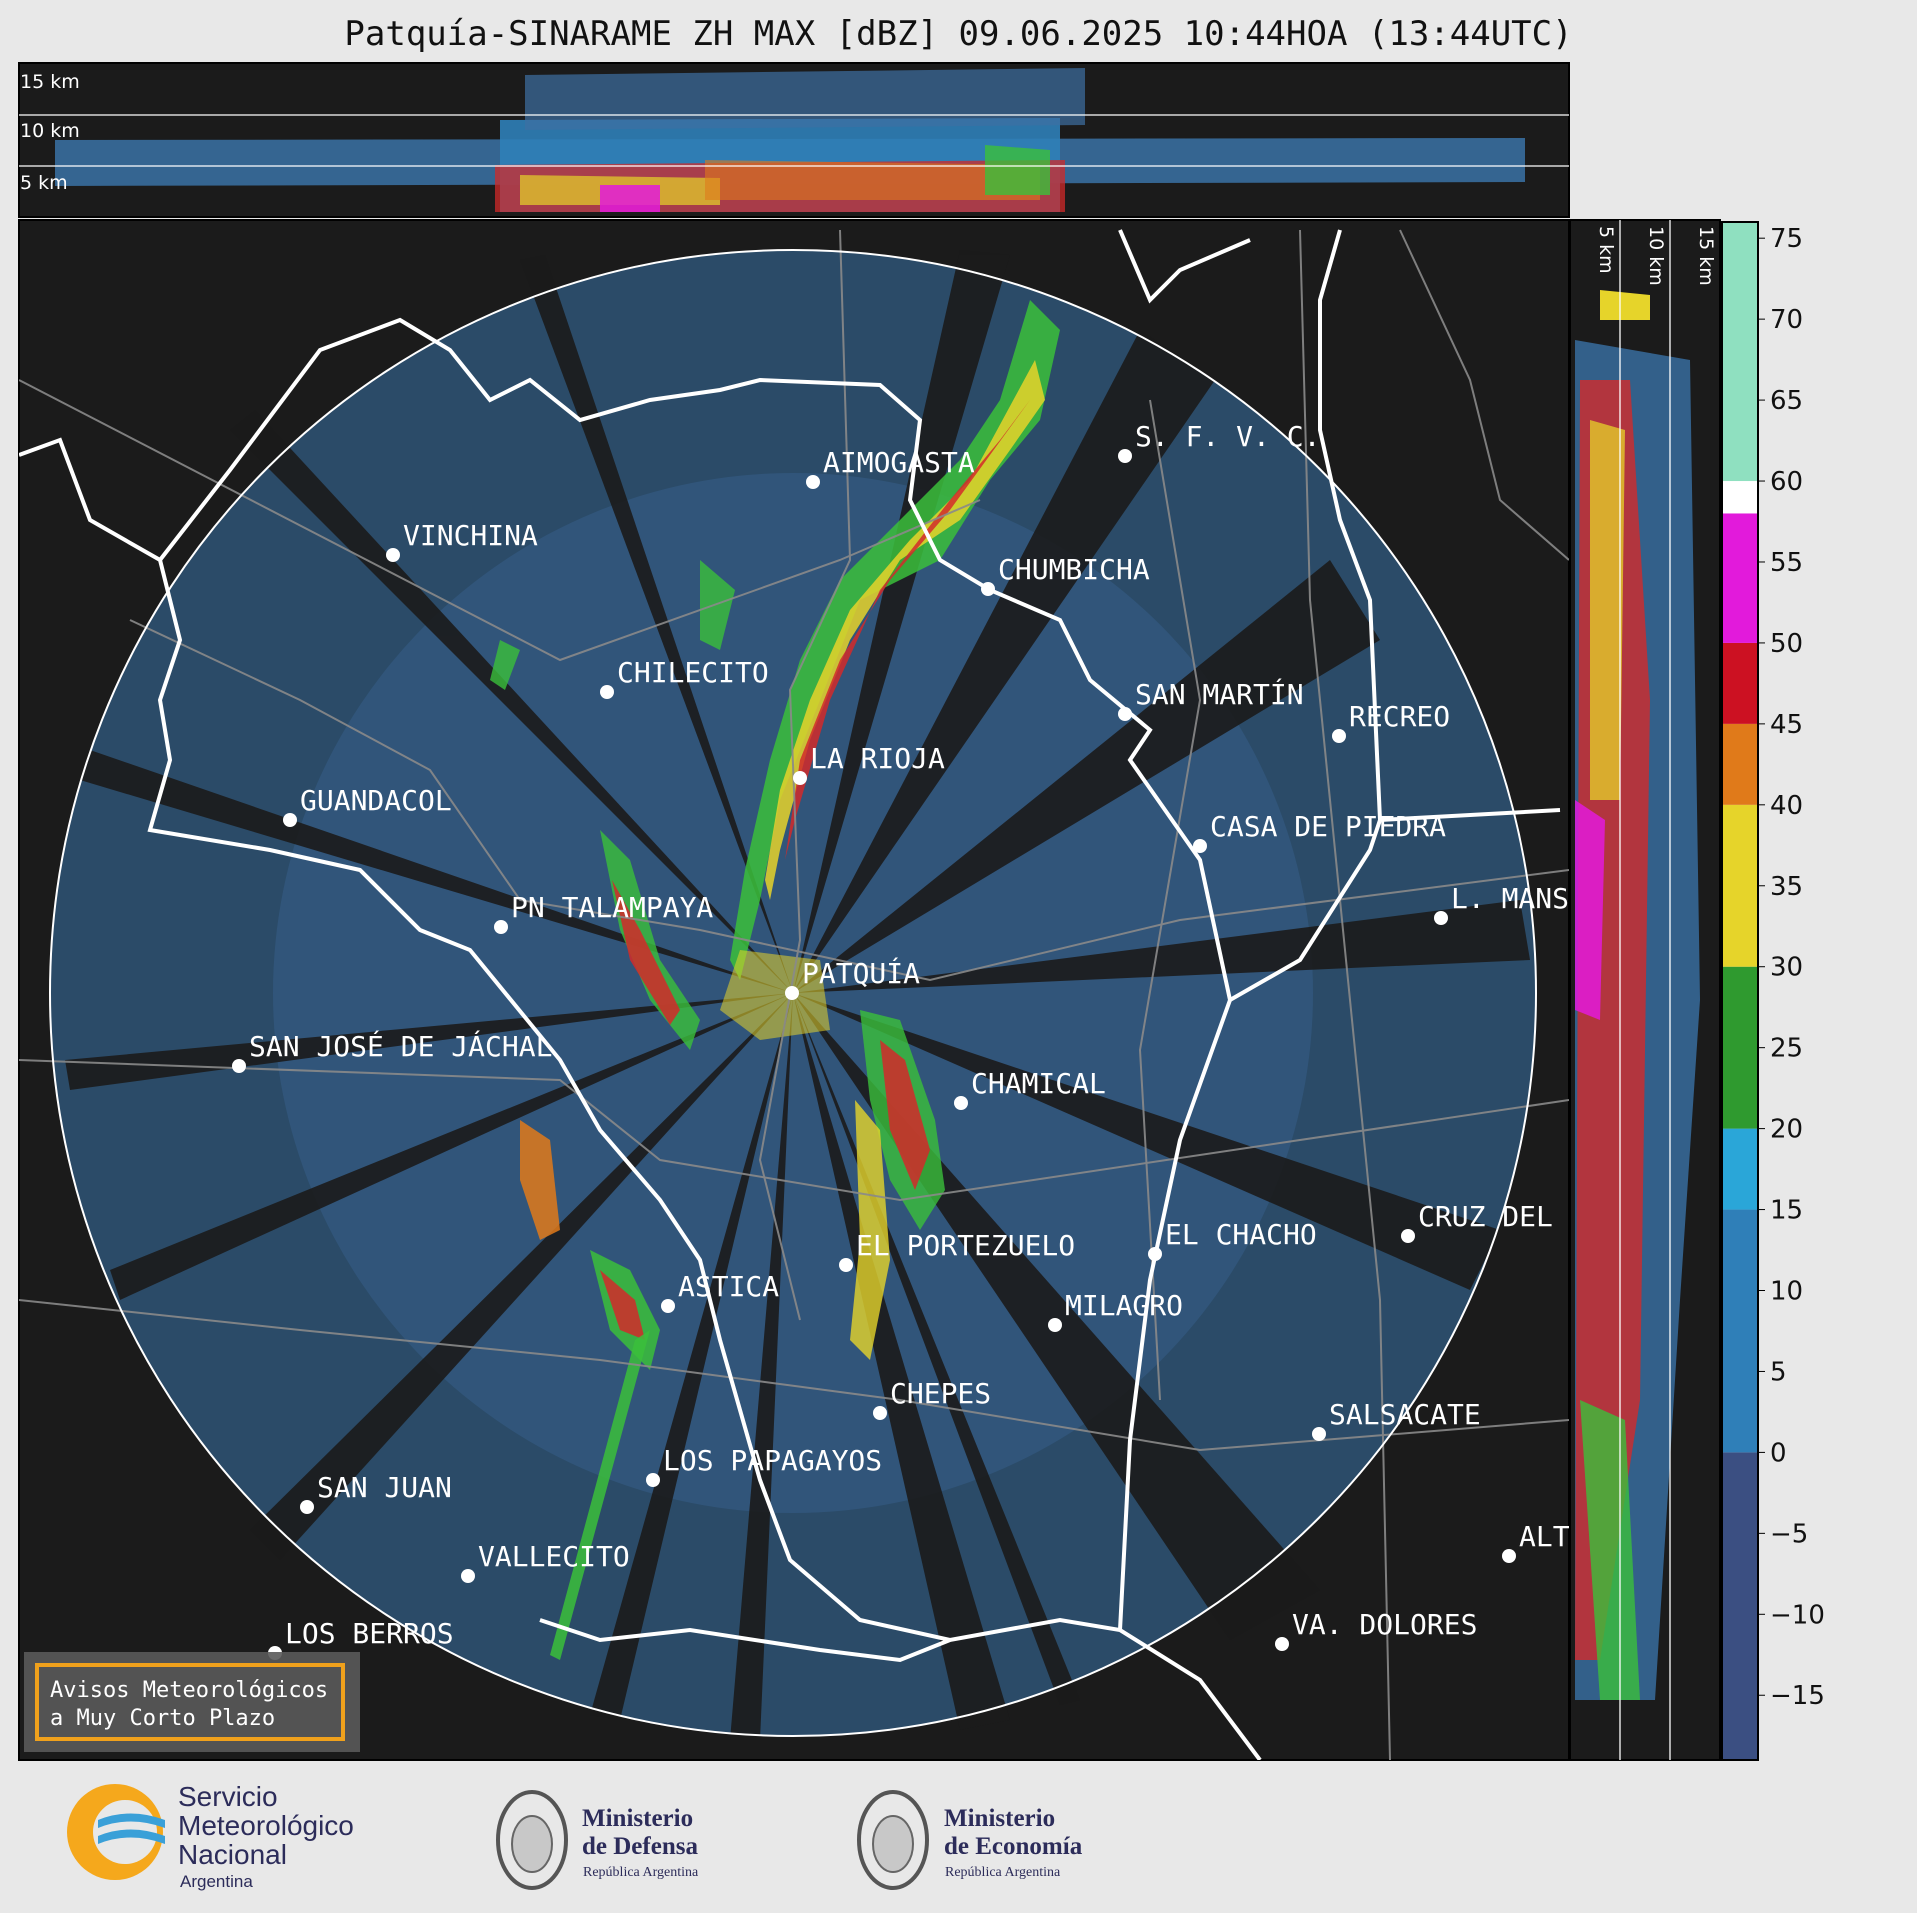 The image size is (1917, 1913). Describe the element at coordinates (1485, 1216) in the screenshot. I see `city-label: CRUZ DEL` at that location.